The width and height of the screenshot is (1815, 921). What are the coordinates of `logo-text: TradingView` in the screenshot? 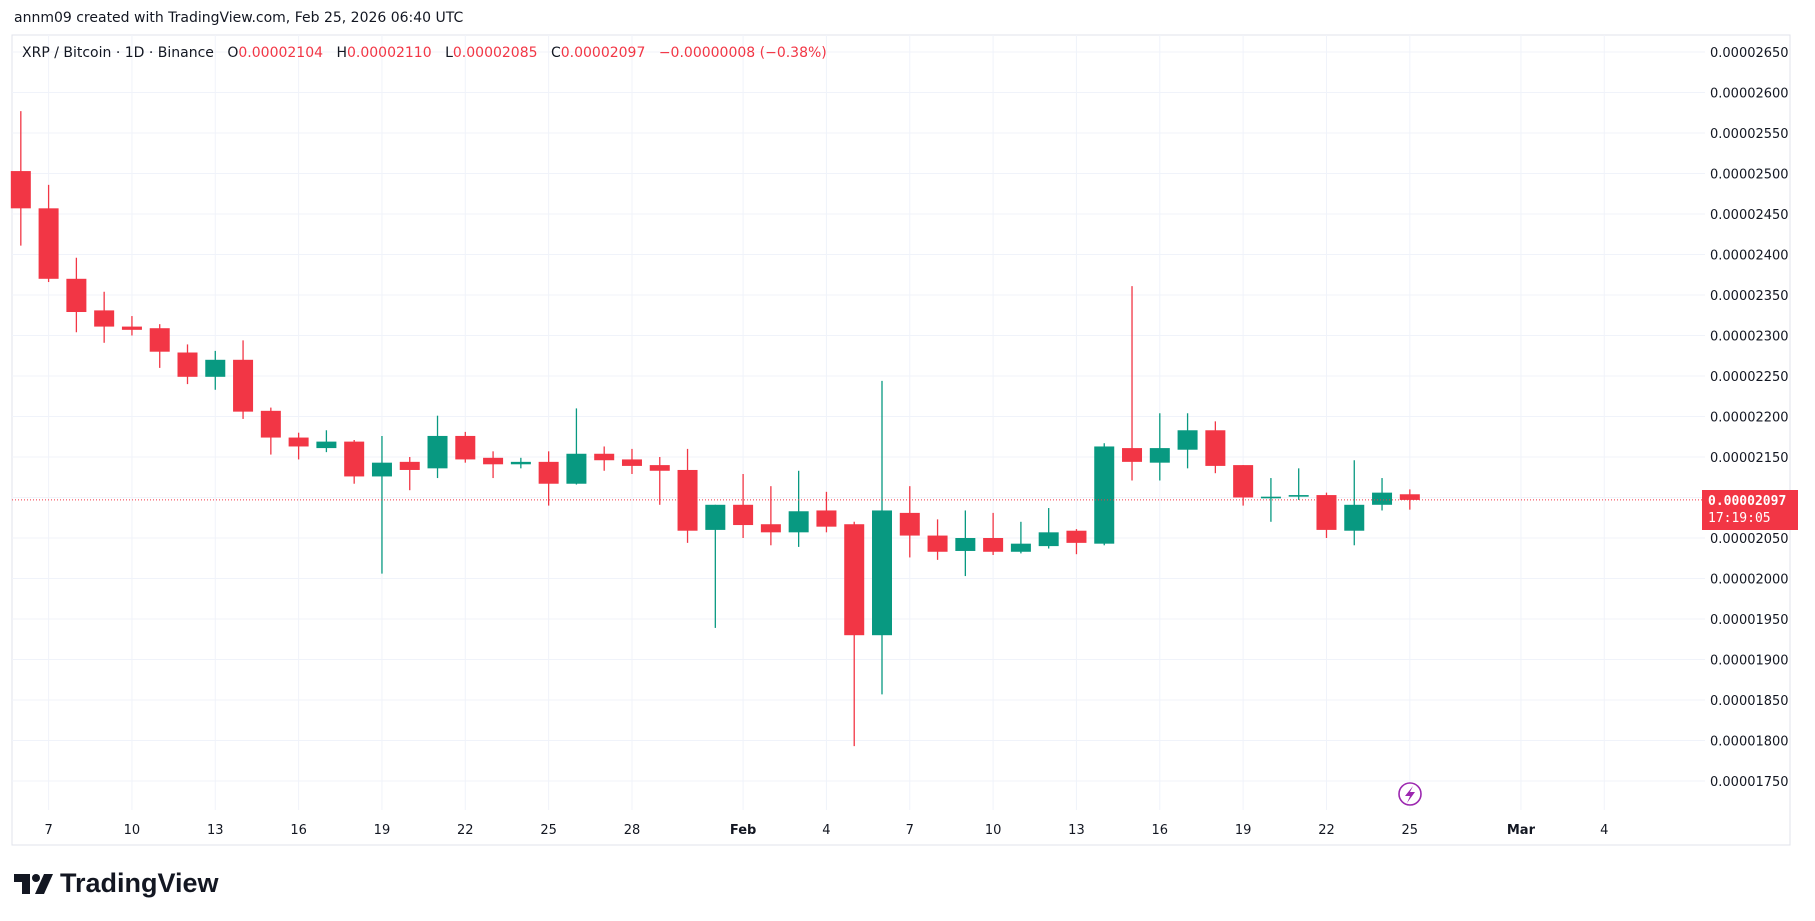 It's located at (139, 883).